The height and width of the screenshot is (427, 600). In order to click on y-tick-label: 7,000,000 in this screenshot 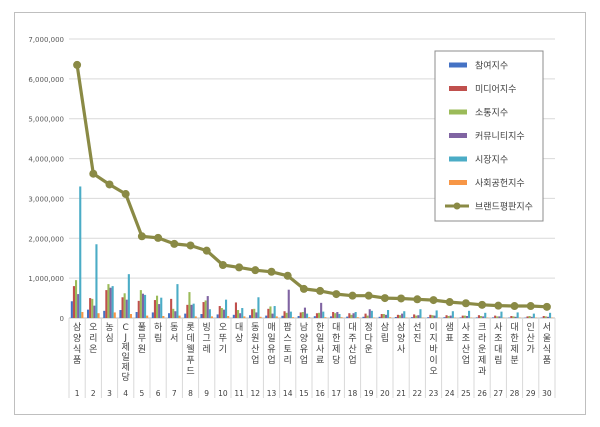, I will do `click(46, 40)`.